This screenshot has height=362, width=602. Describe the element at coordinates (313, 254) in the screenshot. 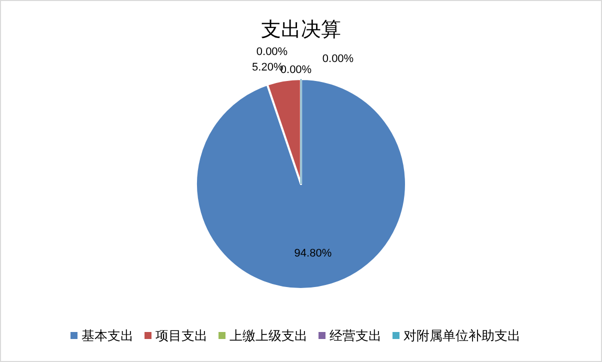

I see `data-label: 94.80%` at that location.